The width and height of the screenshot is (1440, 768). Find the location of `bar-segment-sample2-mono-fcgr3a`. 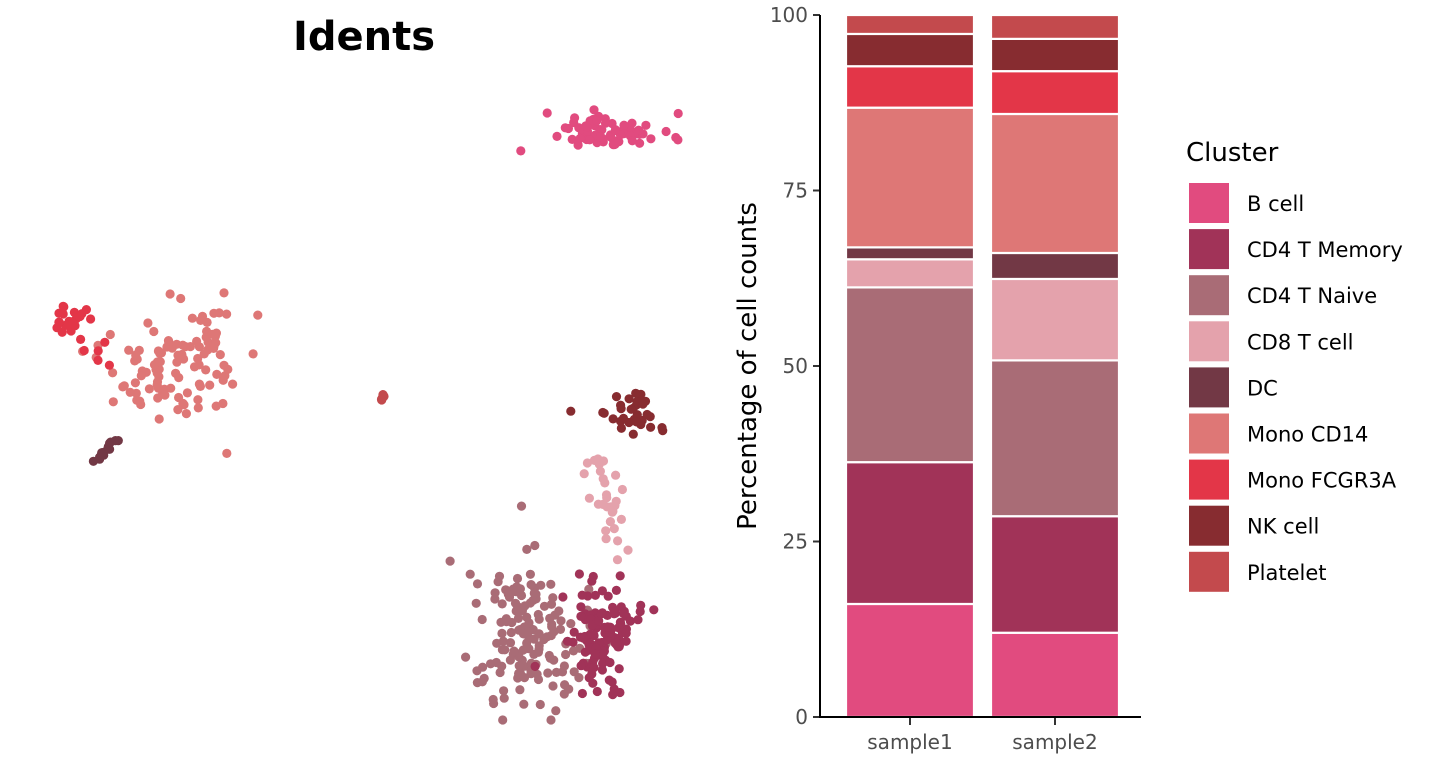

bar-segment-sample2-mono-fcgr3a is located at coordinates (1055, 93).